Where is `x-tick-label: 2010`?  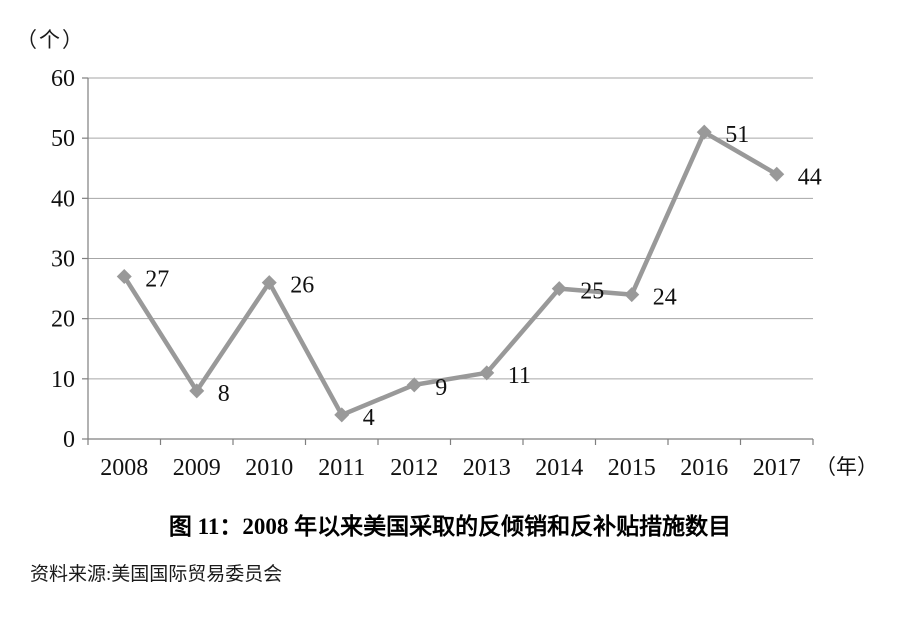 x-tick-label: 2010 is located at coordinates (269, 468).